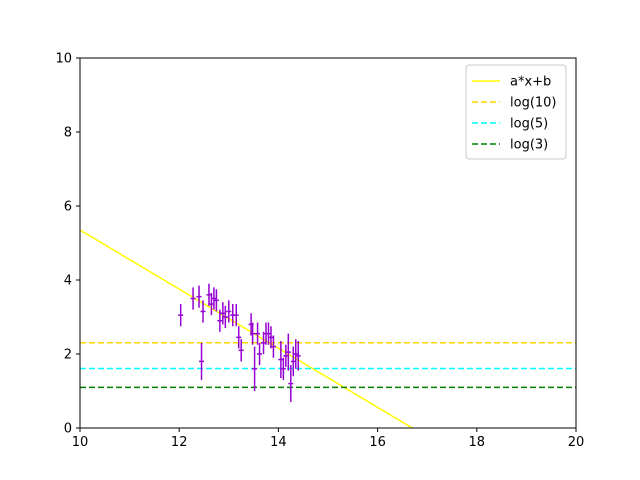  What do you see at coordinates (477, 442) in the screenshot?
I see `x-tick-label: 18` at bounding box center [477, 442].